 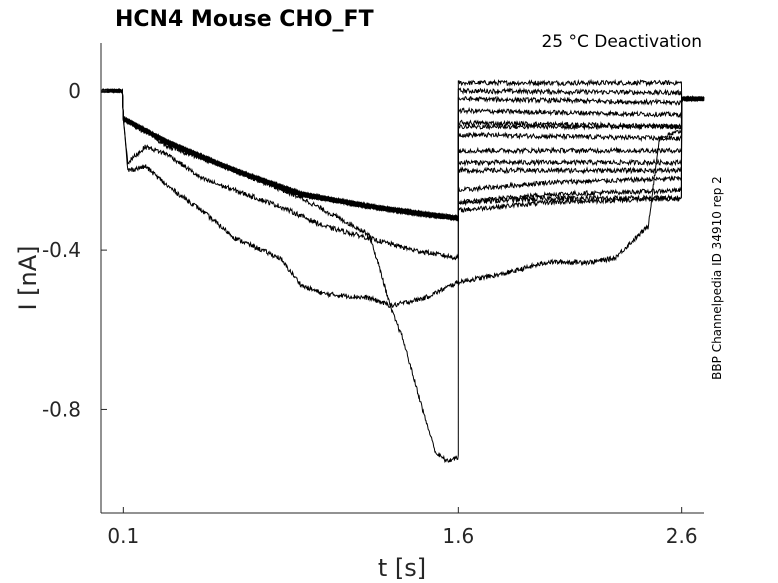 What do you see at coordinates (28, 277) in the screenshot?
I see `y-axis-label: I [nA]` at bounding box center [28, 277].